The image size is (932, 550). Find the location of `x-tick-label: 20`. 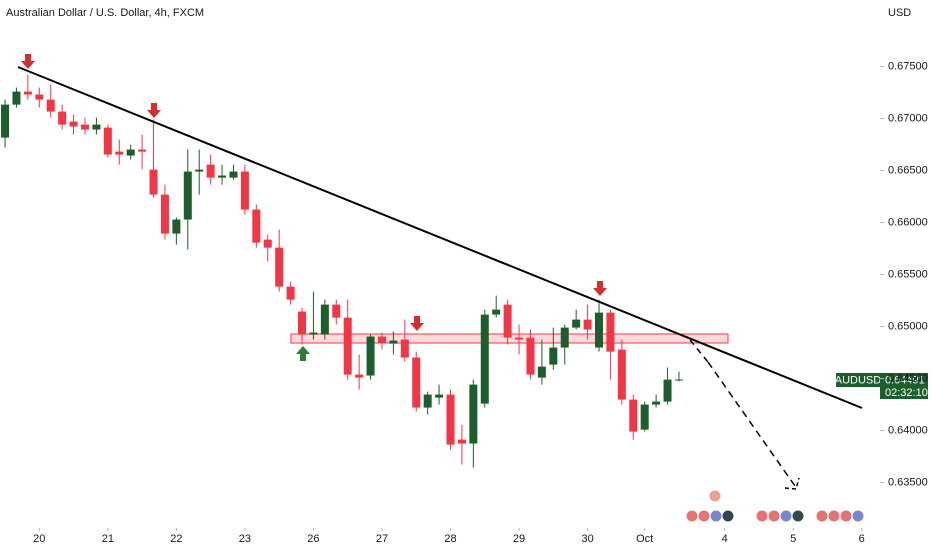

x-tick-label: 20 is located at coordinates (39, 539).